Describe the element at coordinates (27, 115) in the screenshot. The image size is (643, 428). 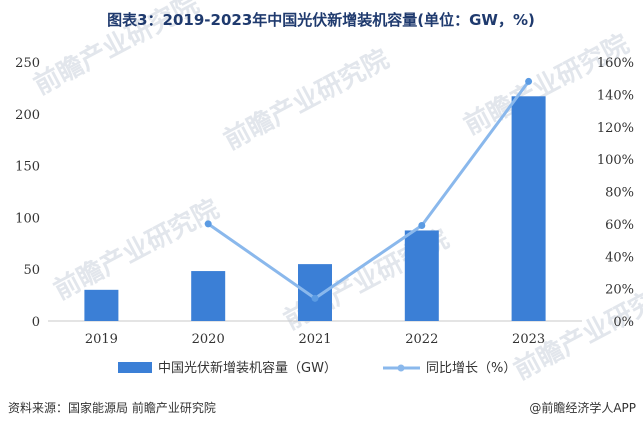
I see `y-left-tick-label: 200` at that location.